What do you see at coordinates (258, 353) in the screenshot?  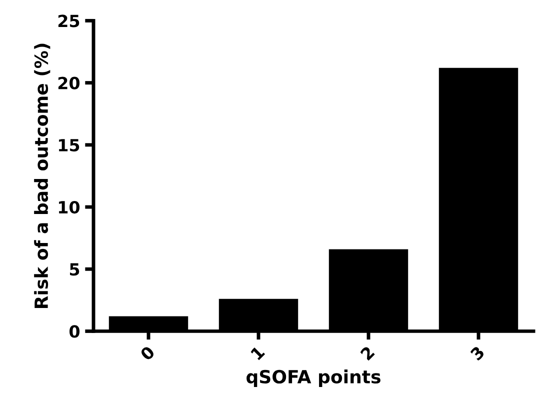 I see `x-tick-label: 1` at bounding box center [258, 353].